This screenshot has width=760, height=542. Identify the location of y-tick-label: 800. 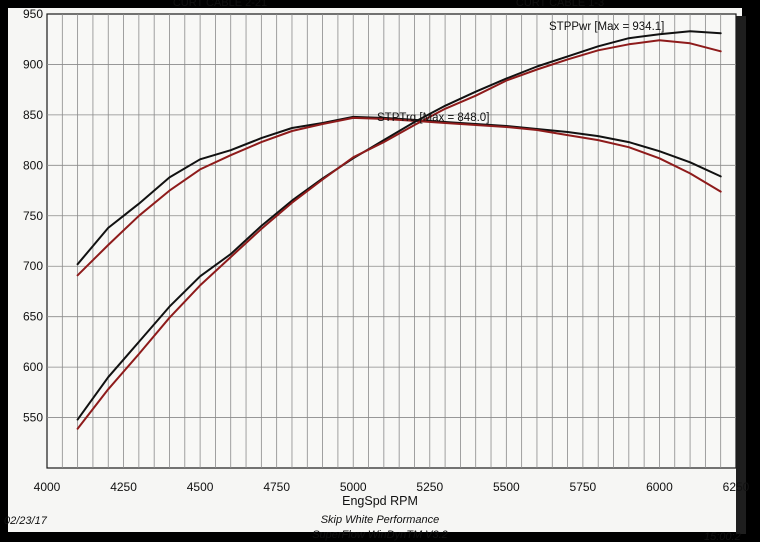
(33, 165).